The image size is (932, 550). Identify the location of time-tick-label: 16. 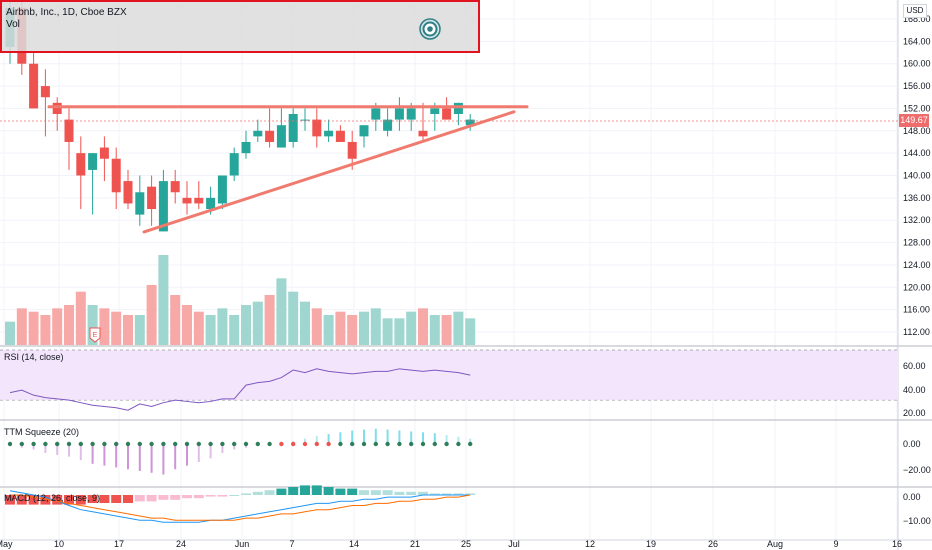
(897, 544).